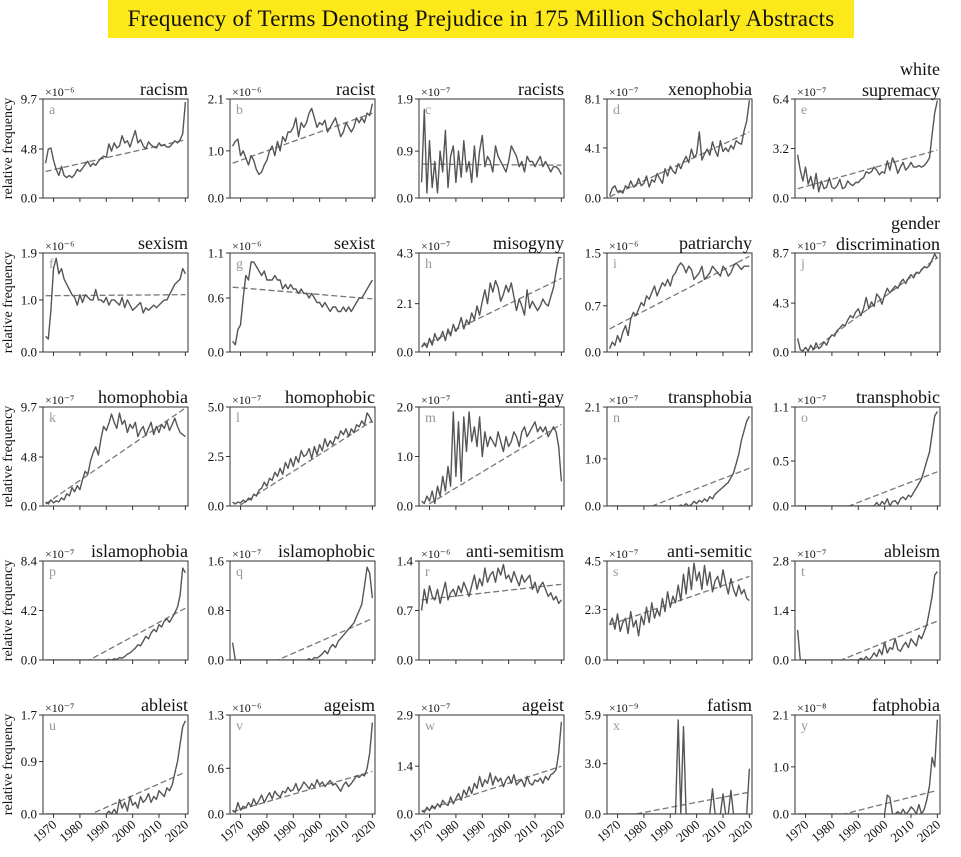  I want to click on panel-patriarchy: 0.0 0.7 1.5 ×10⁻⁶ i patriarchy, so click(669, 296).